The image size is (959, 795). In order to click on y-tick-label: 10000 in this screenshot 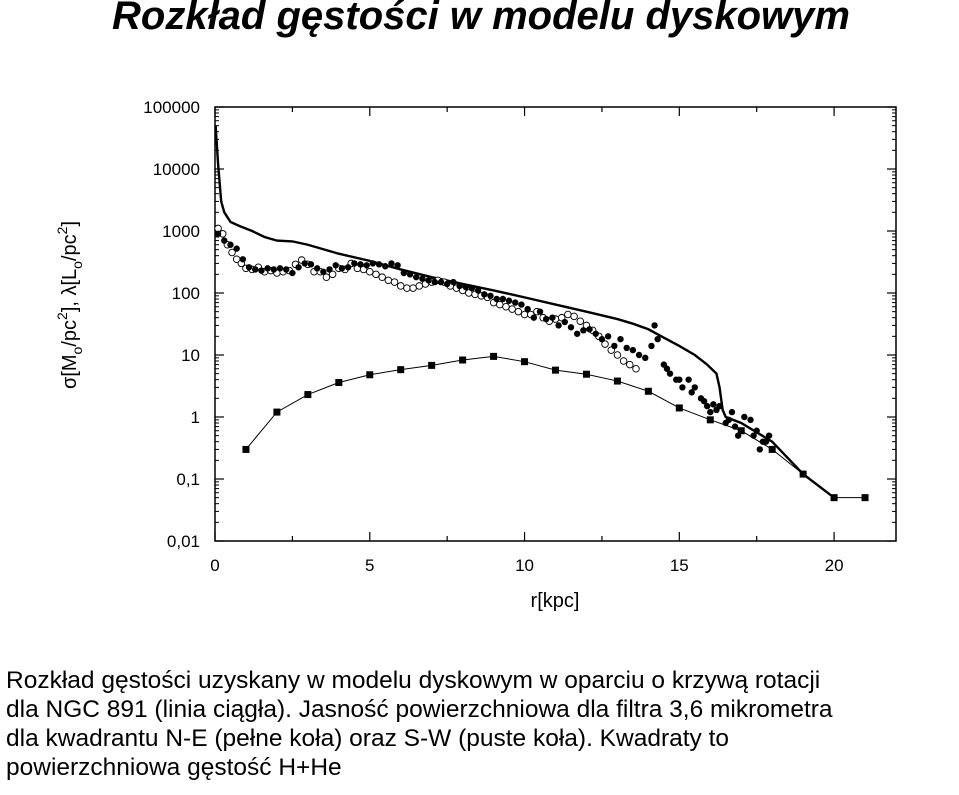, I will do `click(176, 169)`.